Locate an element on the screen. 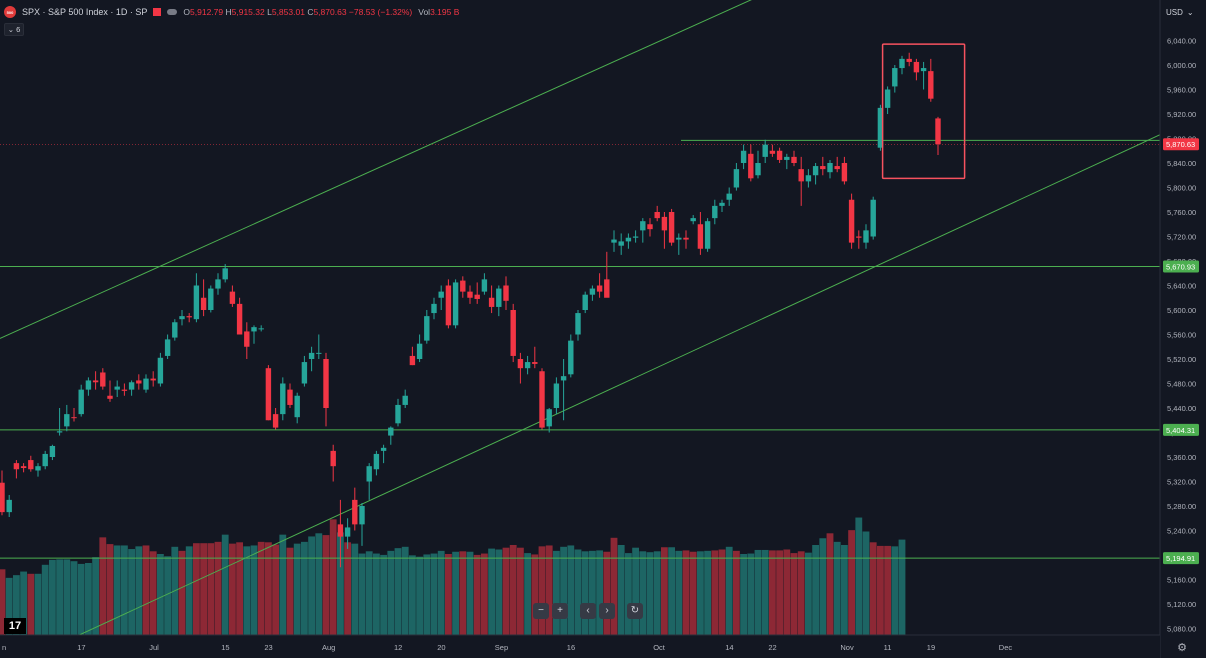 The width and height of the screenshot is (1206, 658). price-tick-label: 6,040.00 is located at coordinates (1181, 40).